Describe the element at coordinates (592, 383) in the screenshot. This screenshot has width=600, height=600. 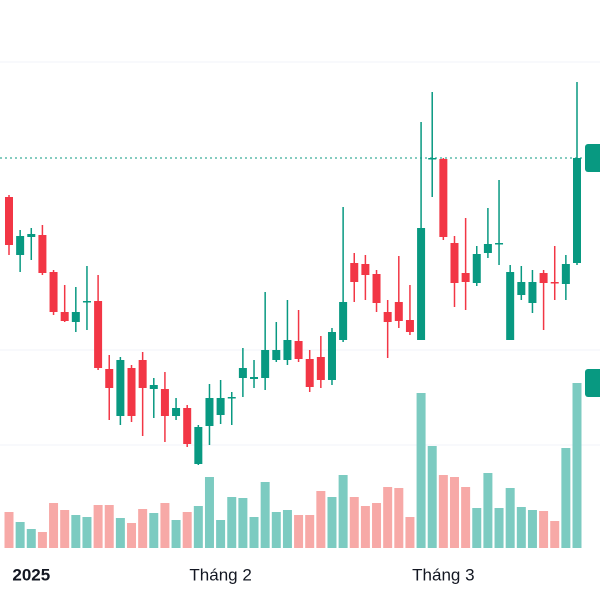
I see `volume-marker` at that location.